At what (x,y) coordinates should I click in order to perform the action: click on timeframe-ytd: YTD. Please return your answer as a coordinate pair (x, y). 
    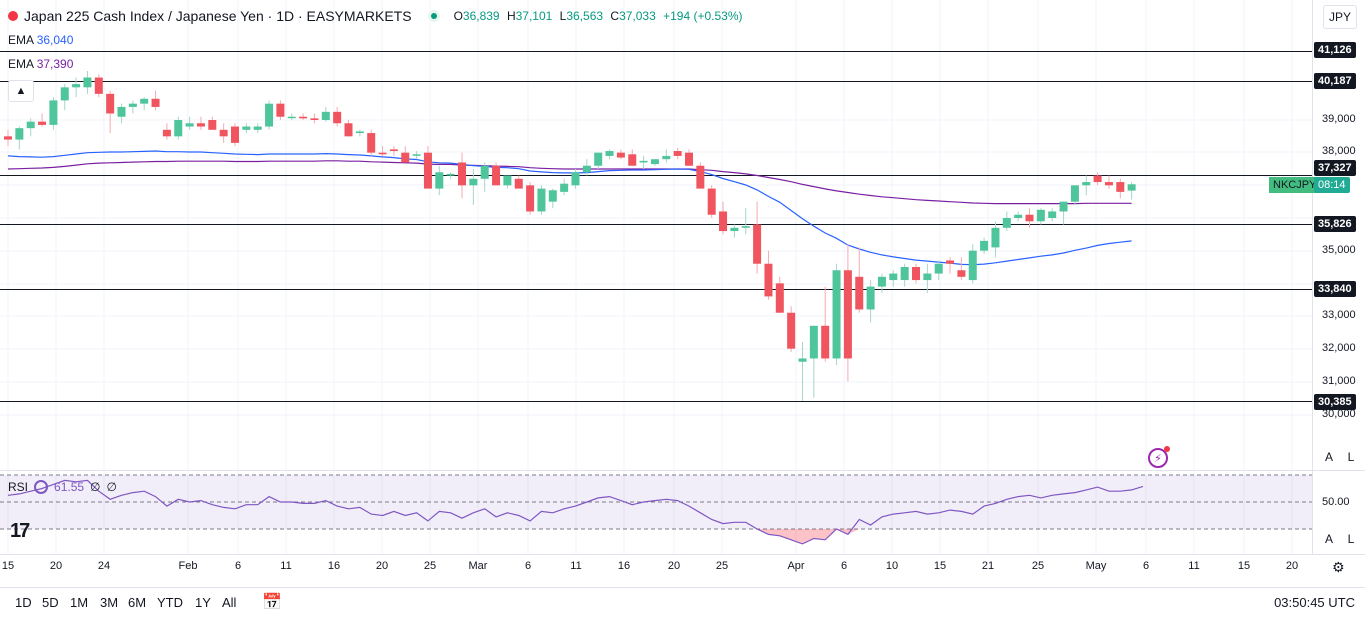
    Looking at the image, I should click on (170, 602).